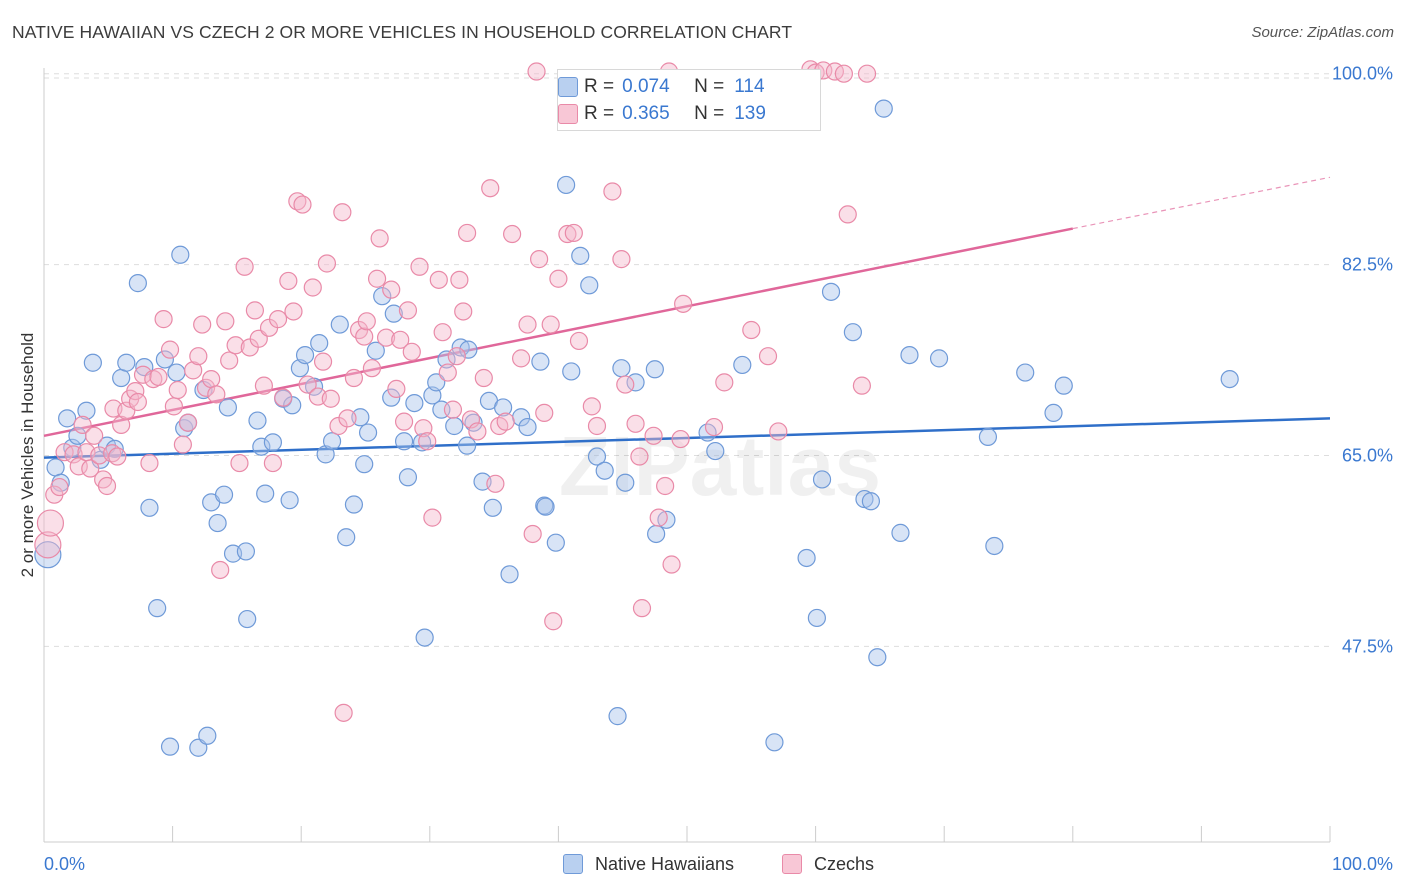  I want to click on legend-n-value: 139, so click(750, 113).